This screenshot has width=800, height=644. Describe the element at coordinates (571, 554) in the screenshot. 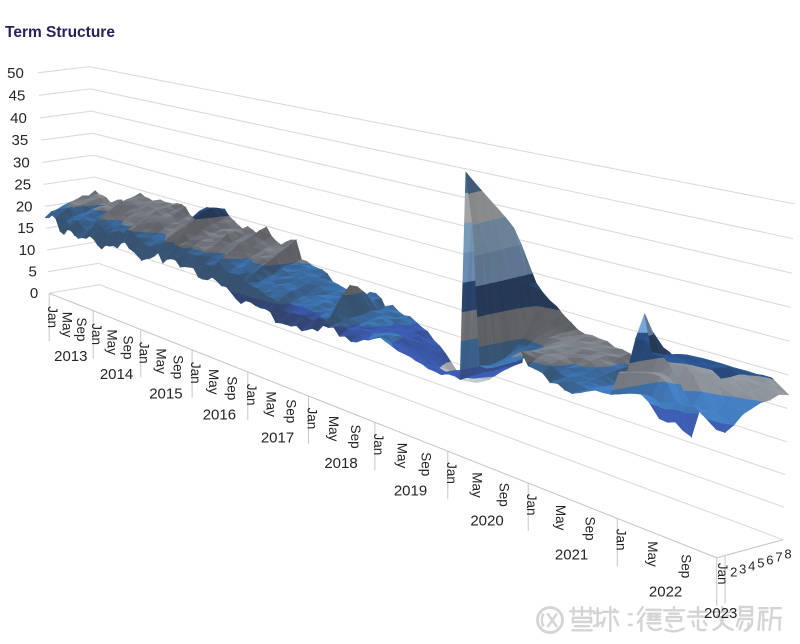

I see `svg-text: 2021` at that location.